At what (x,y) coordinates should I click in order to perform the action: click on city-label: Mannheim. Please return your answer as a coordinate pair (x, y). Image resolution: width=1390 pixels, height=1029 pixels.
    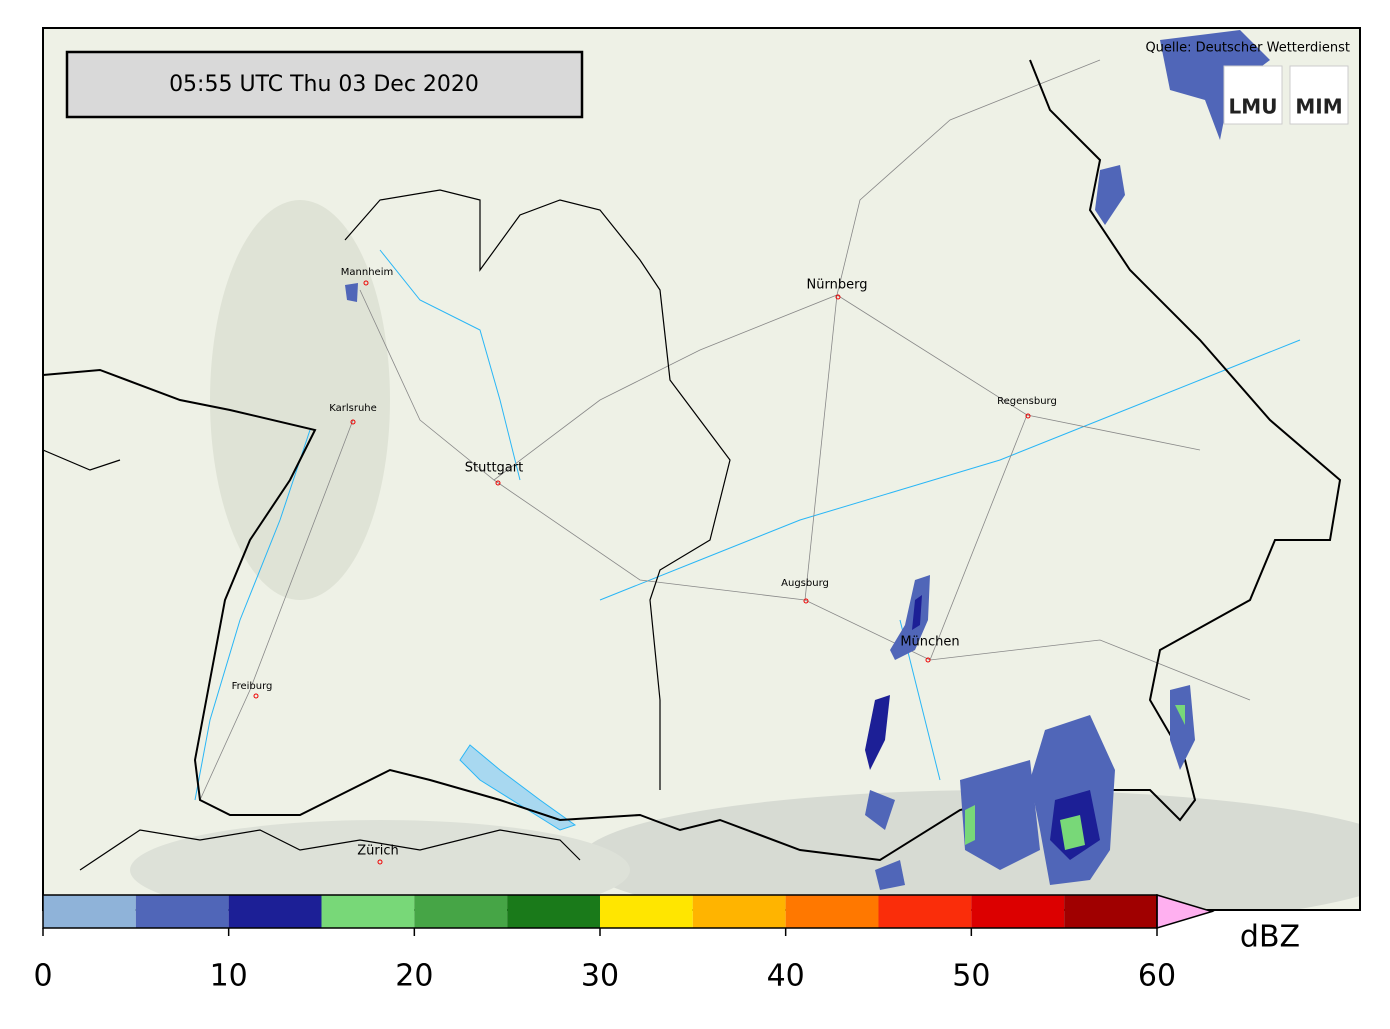
    Looking at the image, I should click on (367, 272).